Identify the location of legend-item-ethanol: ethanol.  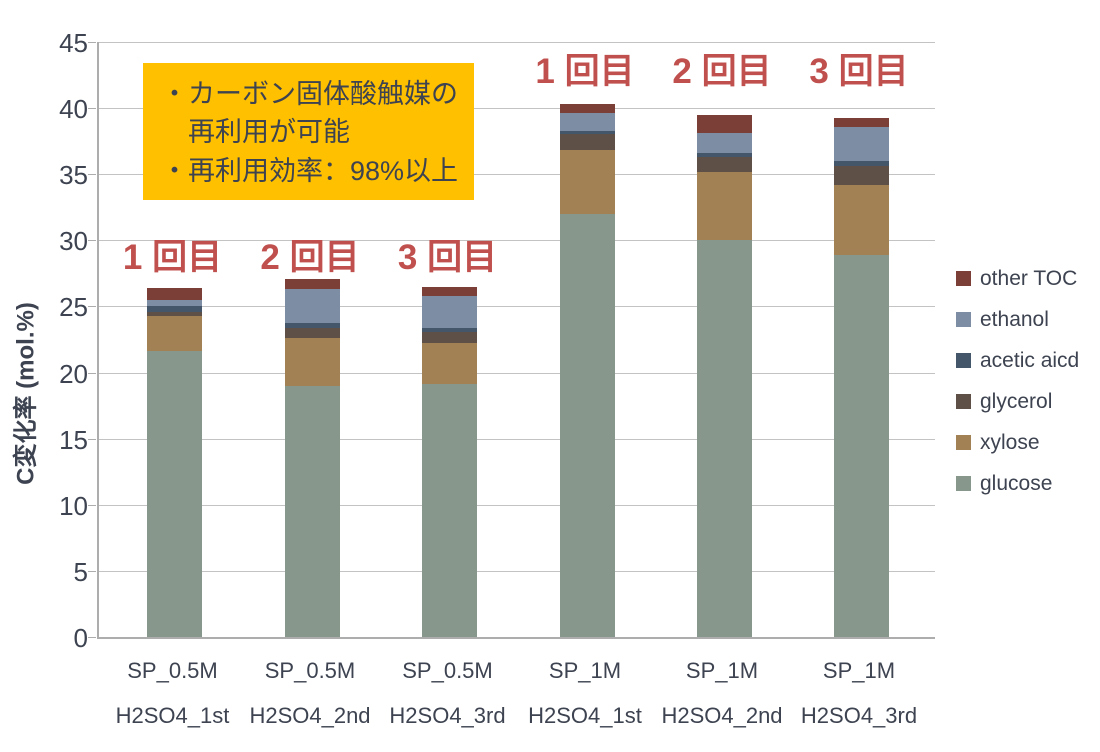
(1017, 319).